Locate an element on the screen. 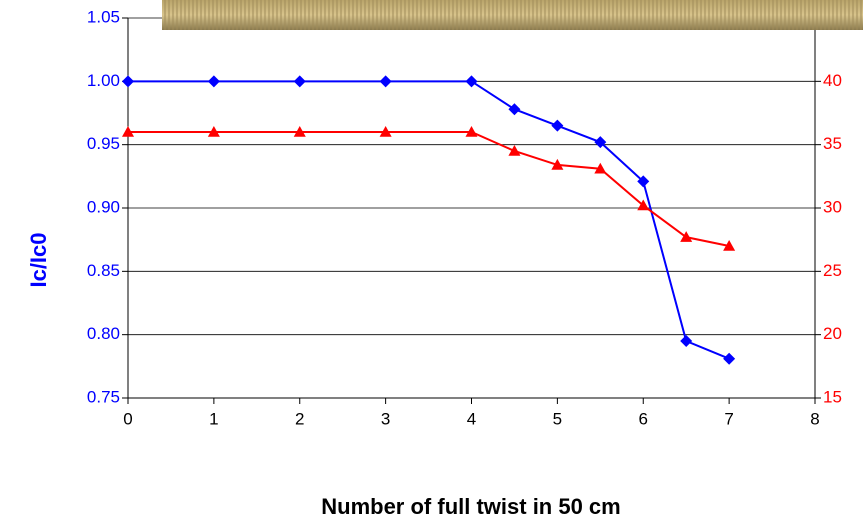 This screenshot has height=528, width=863. y-tick-label: 0.85 is located at coordinates (103, 270).